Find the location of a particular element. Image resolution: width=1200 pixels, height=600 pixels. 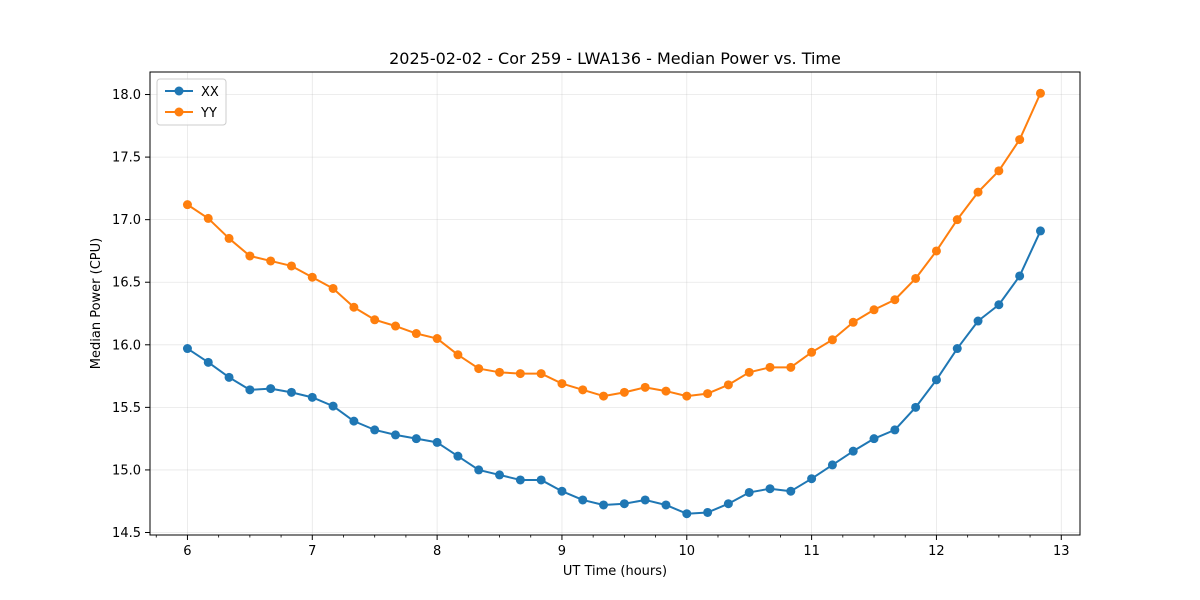

y-tick-label: 18.0 is located at coordinates (126, 95).